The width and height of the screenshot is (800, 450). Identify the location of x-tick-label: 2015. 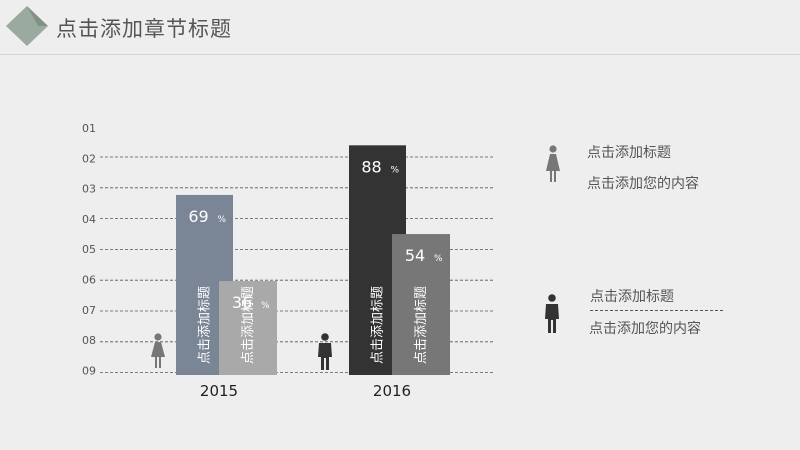
(219, 391).